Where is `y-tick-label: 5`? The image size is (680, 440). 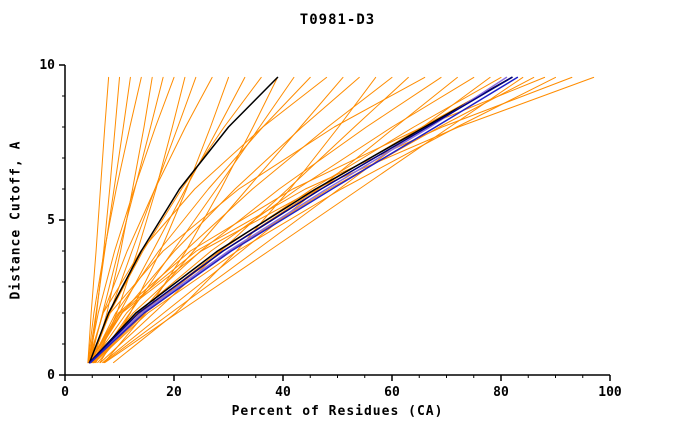
y-tick-label: 5 is located at coordinates (51, 220).